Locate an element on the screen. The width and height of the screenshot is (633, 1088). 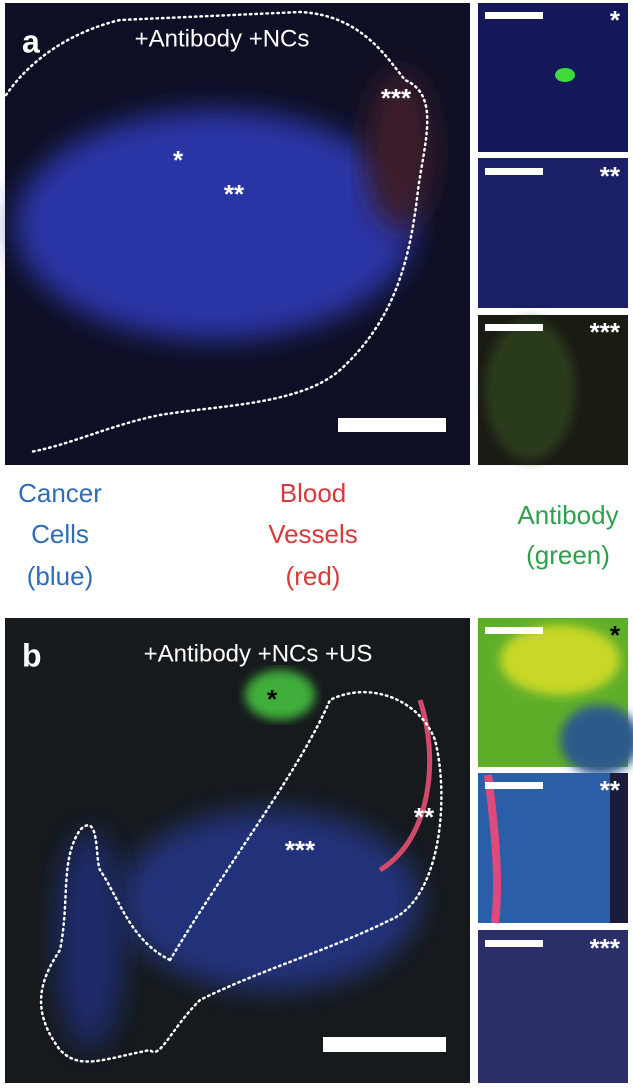
antibody-spot is located at coordinates (565, 75).